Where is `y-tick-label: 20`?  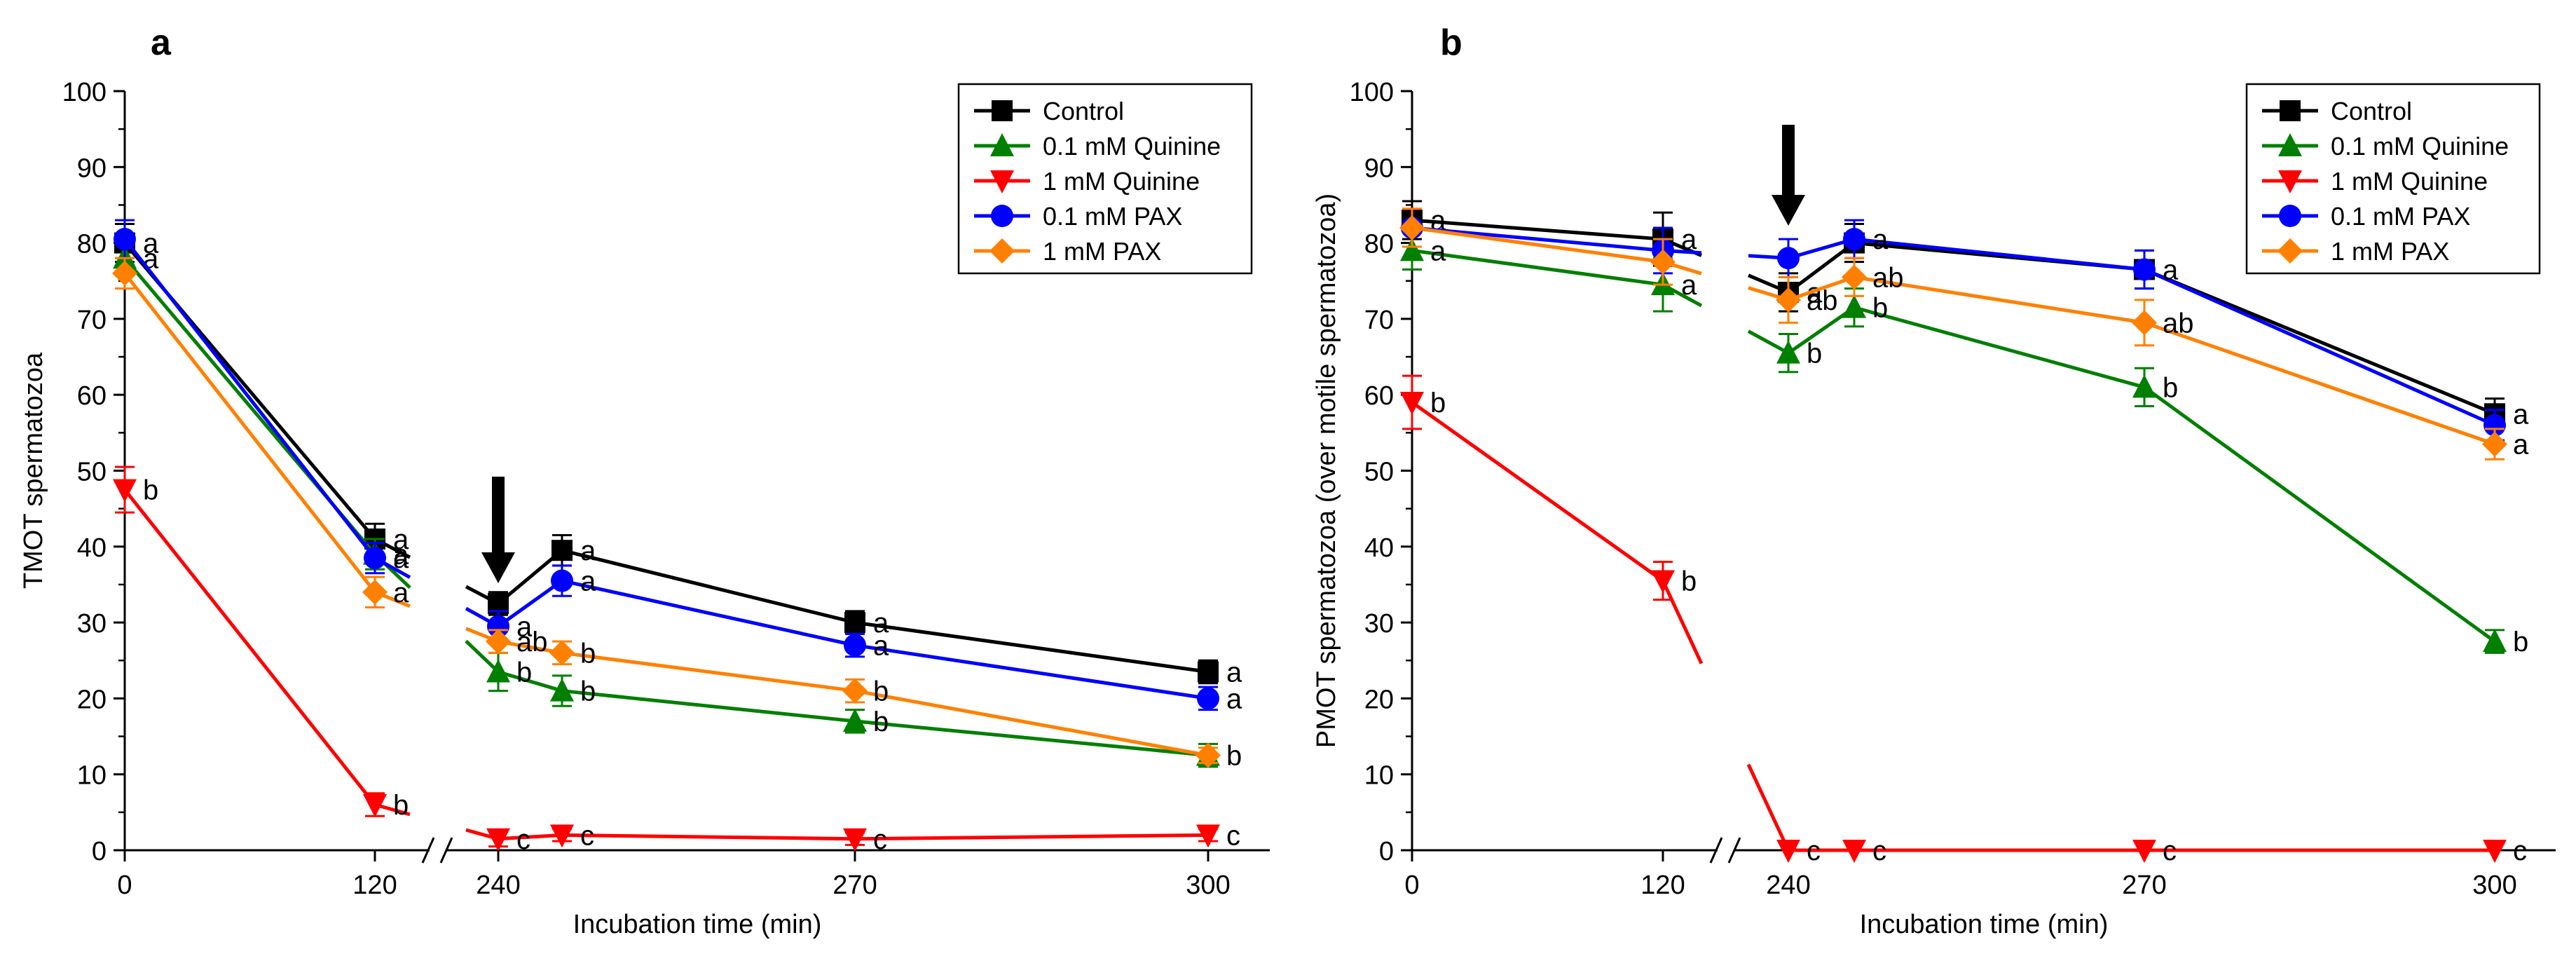 y-tick-label: 20 is located at coordinates (1379, 700).